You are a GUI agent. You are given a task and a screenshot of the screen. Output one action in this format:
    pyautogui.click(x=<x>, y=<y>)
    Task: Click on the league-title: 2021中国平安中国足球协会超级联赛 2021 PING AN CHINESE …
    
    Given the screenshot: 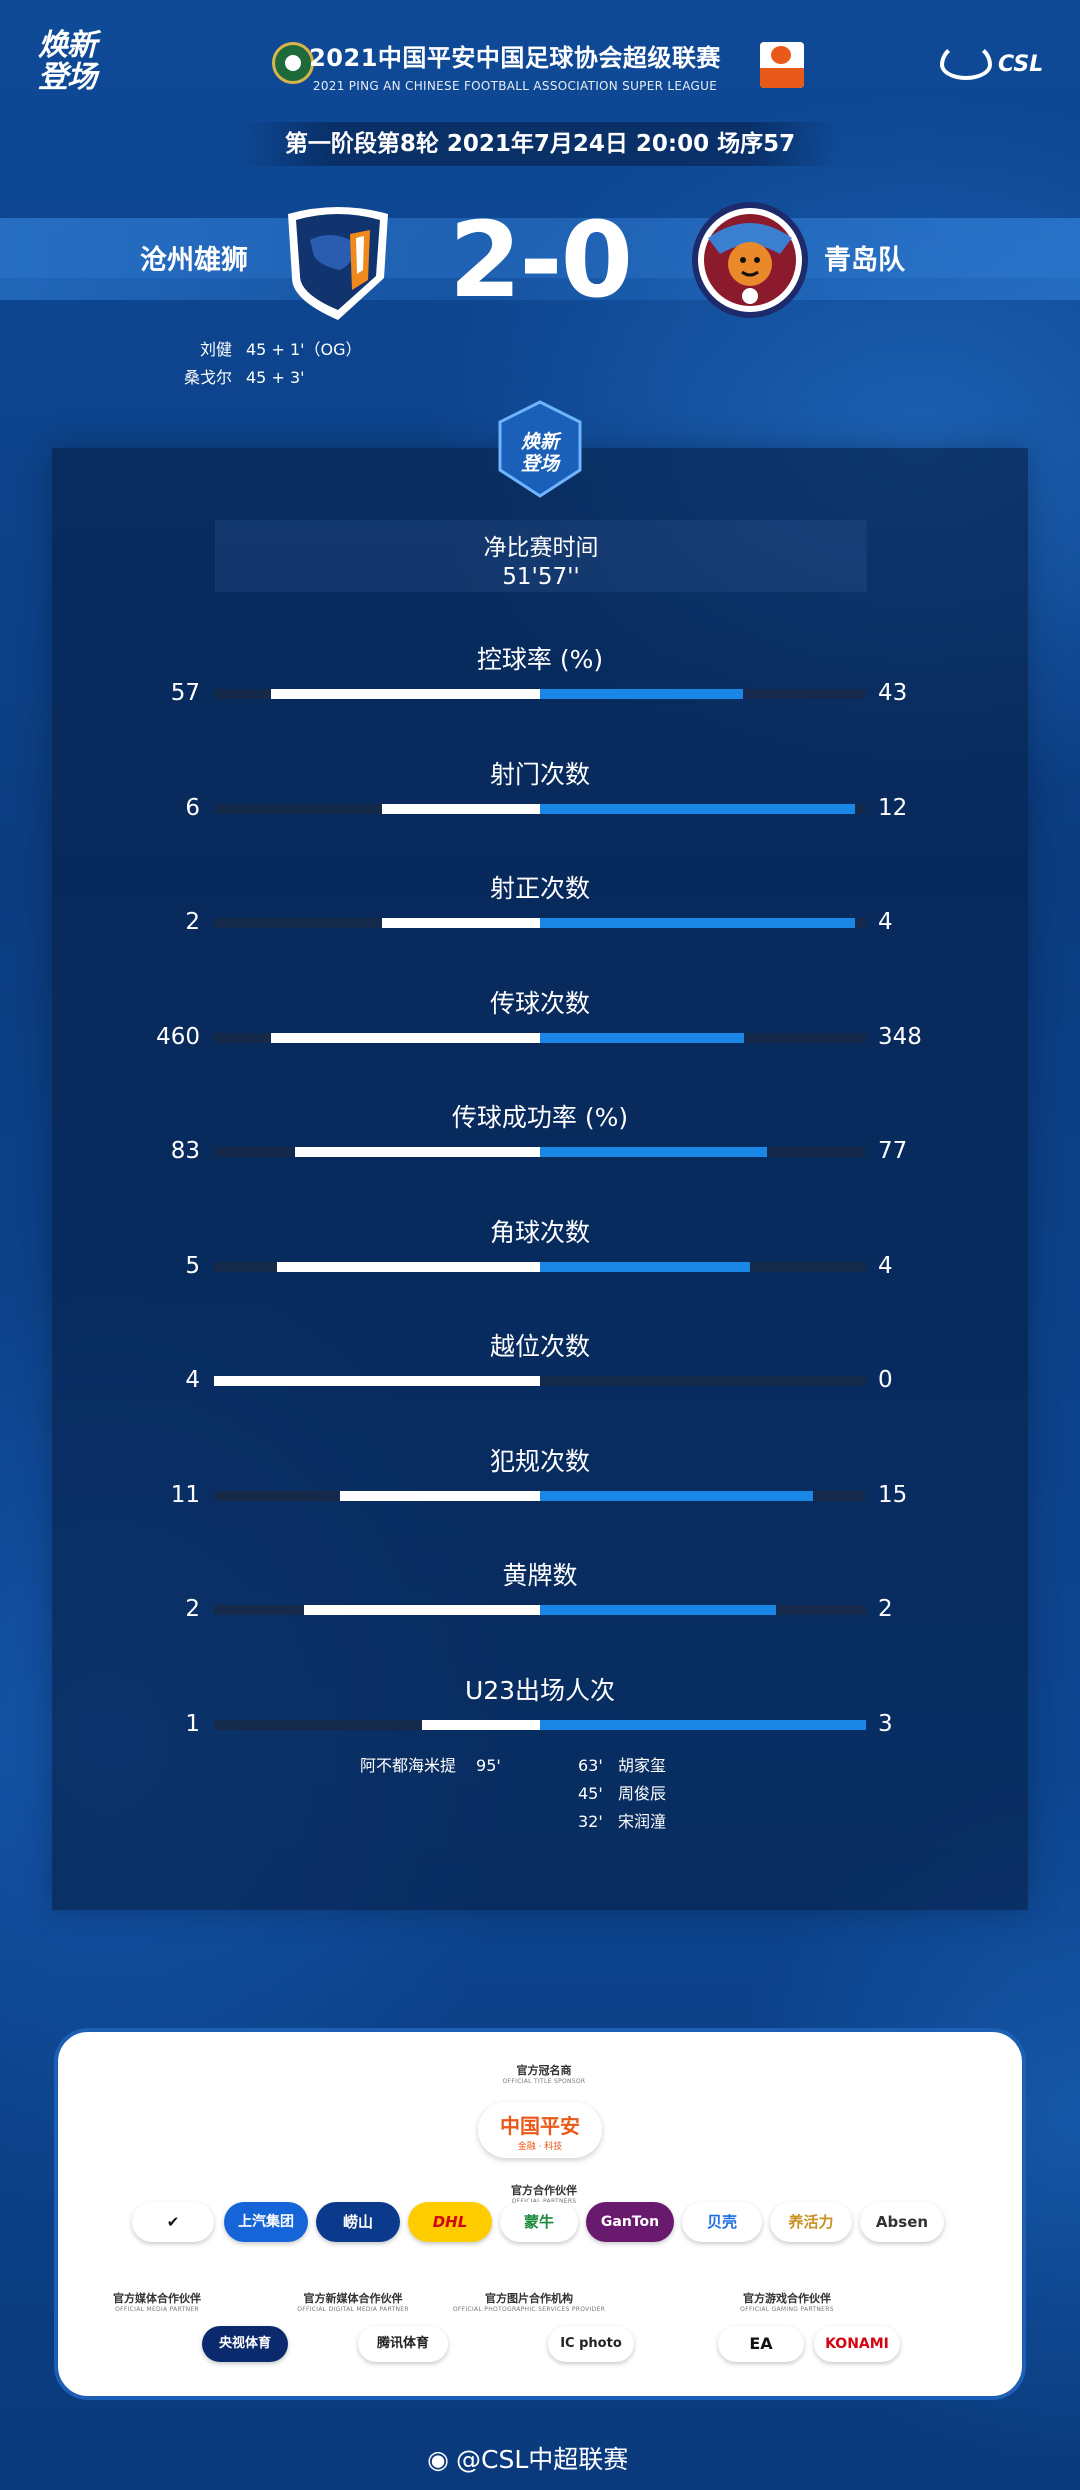 What is the action you would take?
    pyautogui.click(x=515, y=65)
    